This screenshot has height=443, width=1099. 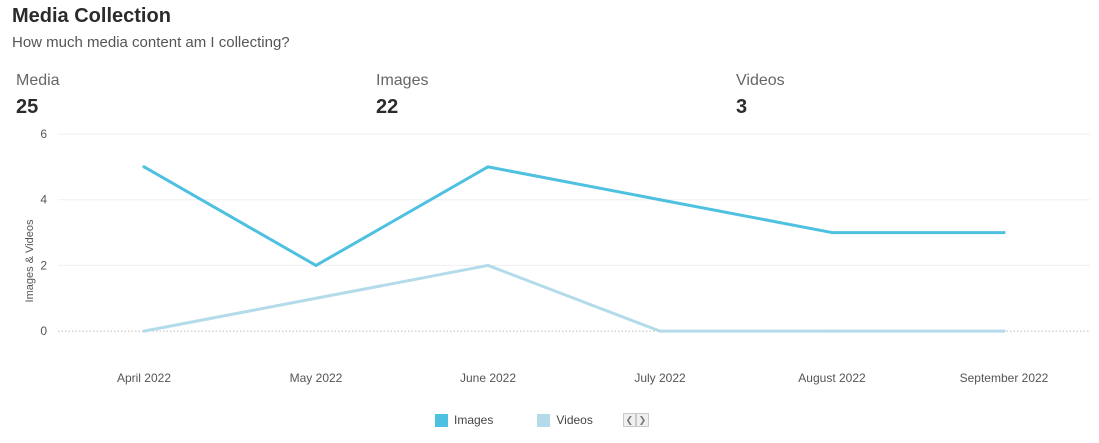 What do you see at coordinates (832, 378) in the screenshot?
I see `x-tick-label: August 2022` at bounding box center [832, 378].